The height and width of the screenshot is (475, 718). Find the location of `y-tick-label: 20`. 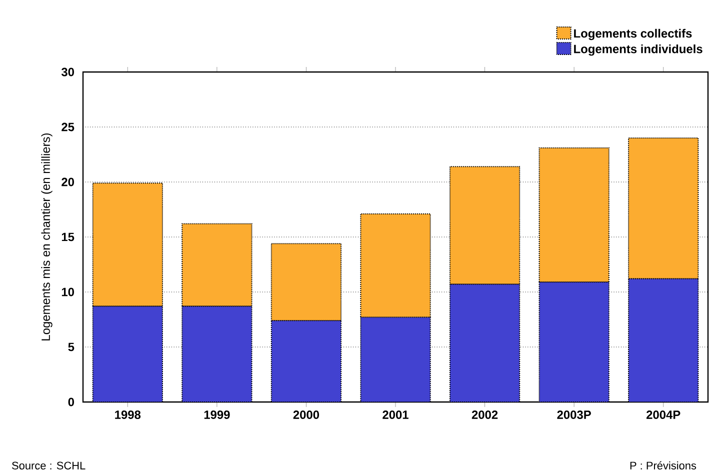

y-tick-label: 20 is located at coordinates (68, 182).